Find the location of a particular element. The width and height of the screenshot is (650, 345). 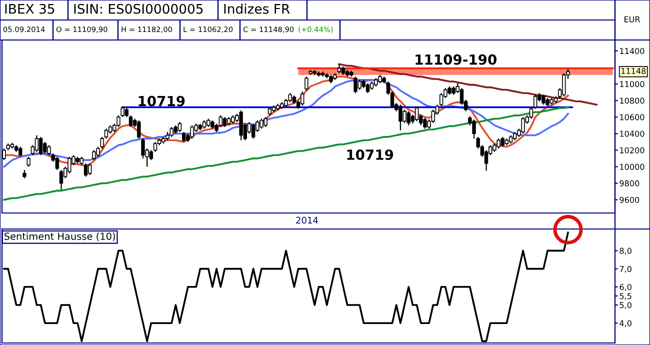

text: Indizes FR is located at coordinates (257, 9).